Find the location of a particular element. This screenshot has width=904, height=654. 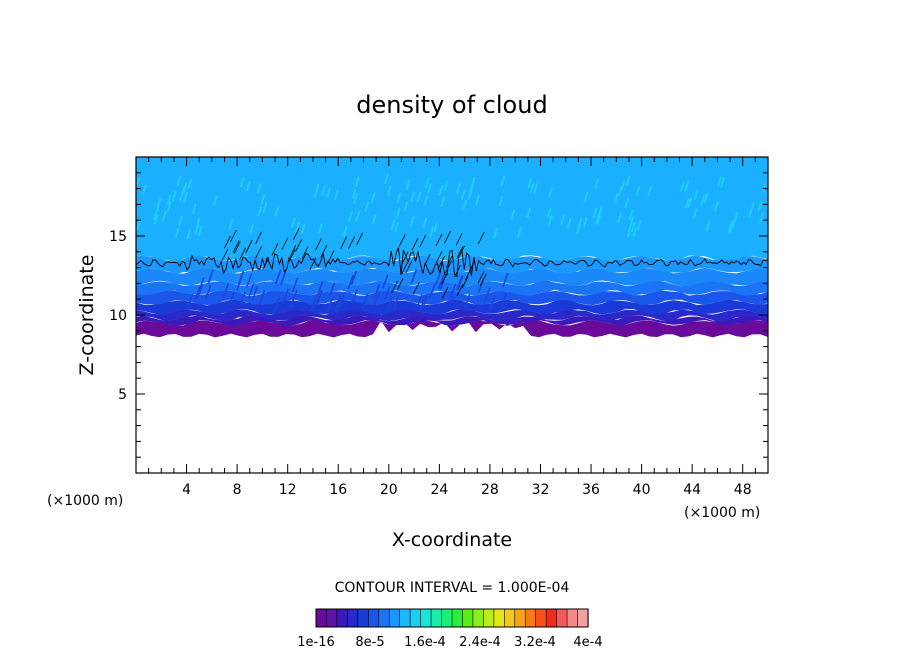

x-tick-label-44: 44 is located at coordinates (692, 490).